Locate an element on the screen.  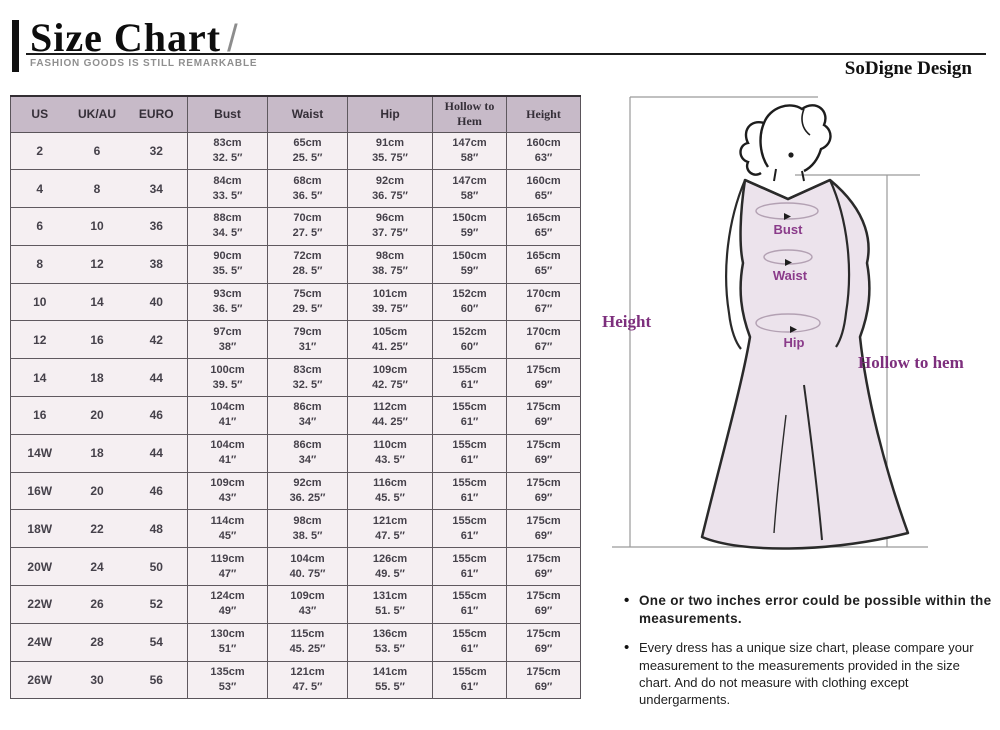
value-inches: 27. 5″ is located at coordinates (307, 233).